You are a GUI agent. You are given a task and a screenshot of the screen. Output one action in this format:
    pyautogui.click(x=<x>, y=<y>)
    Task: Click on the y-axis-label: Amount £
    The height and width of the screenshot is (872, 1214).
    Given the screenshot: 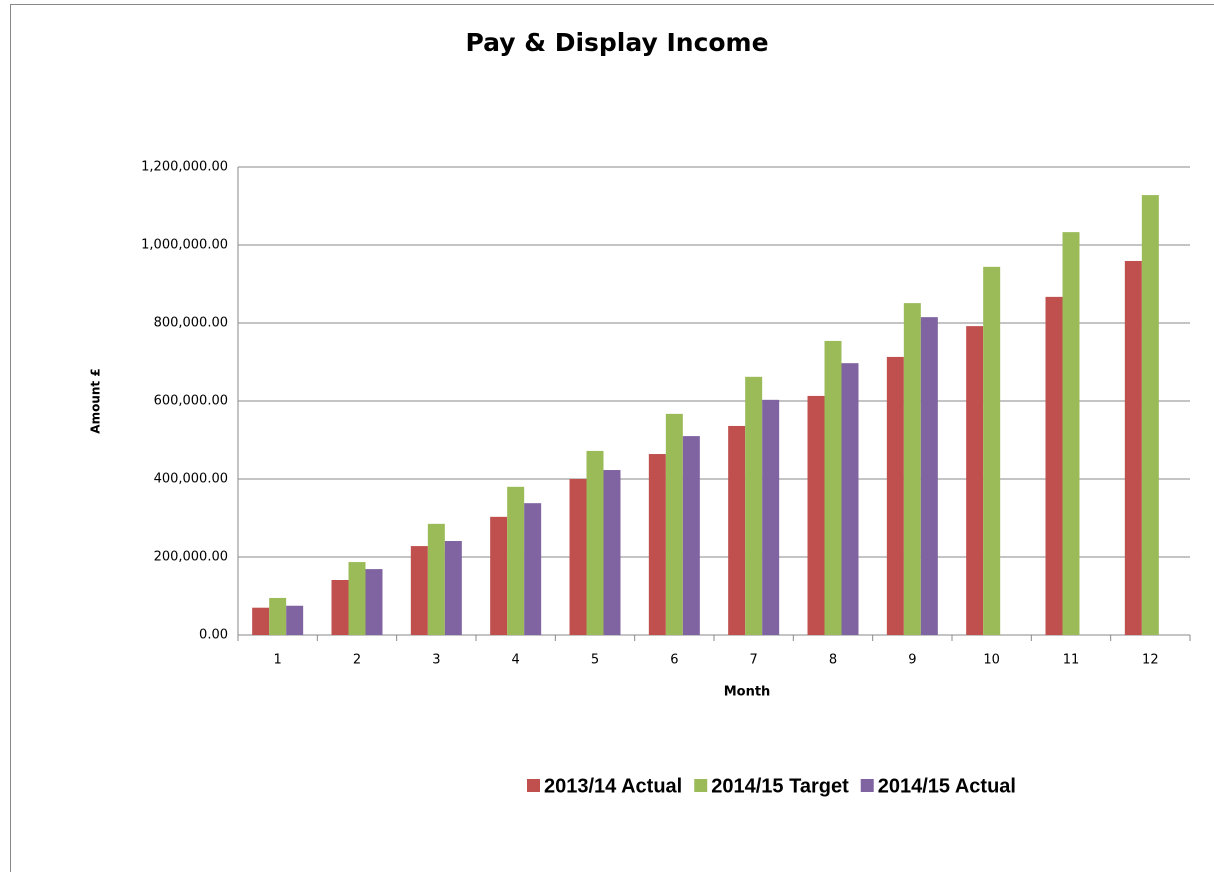 What is the action you would take?
    pyautogui.click(x=96, y=400)
    